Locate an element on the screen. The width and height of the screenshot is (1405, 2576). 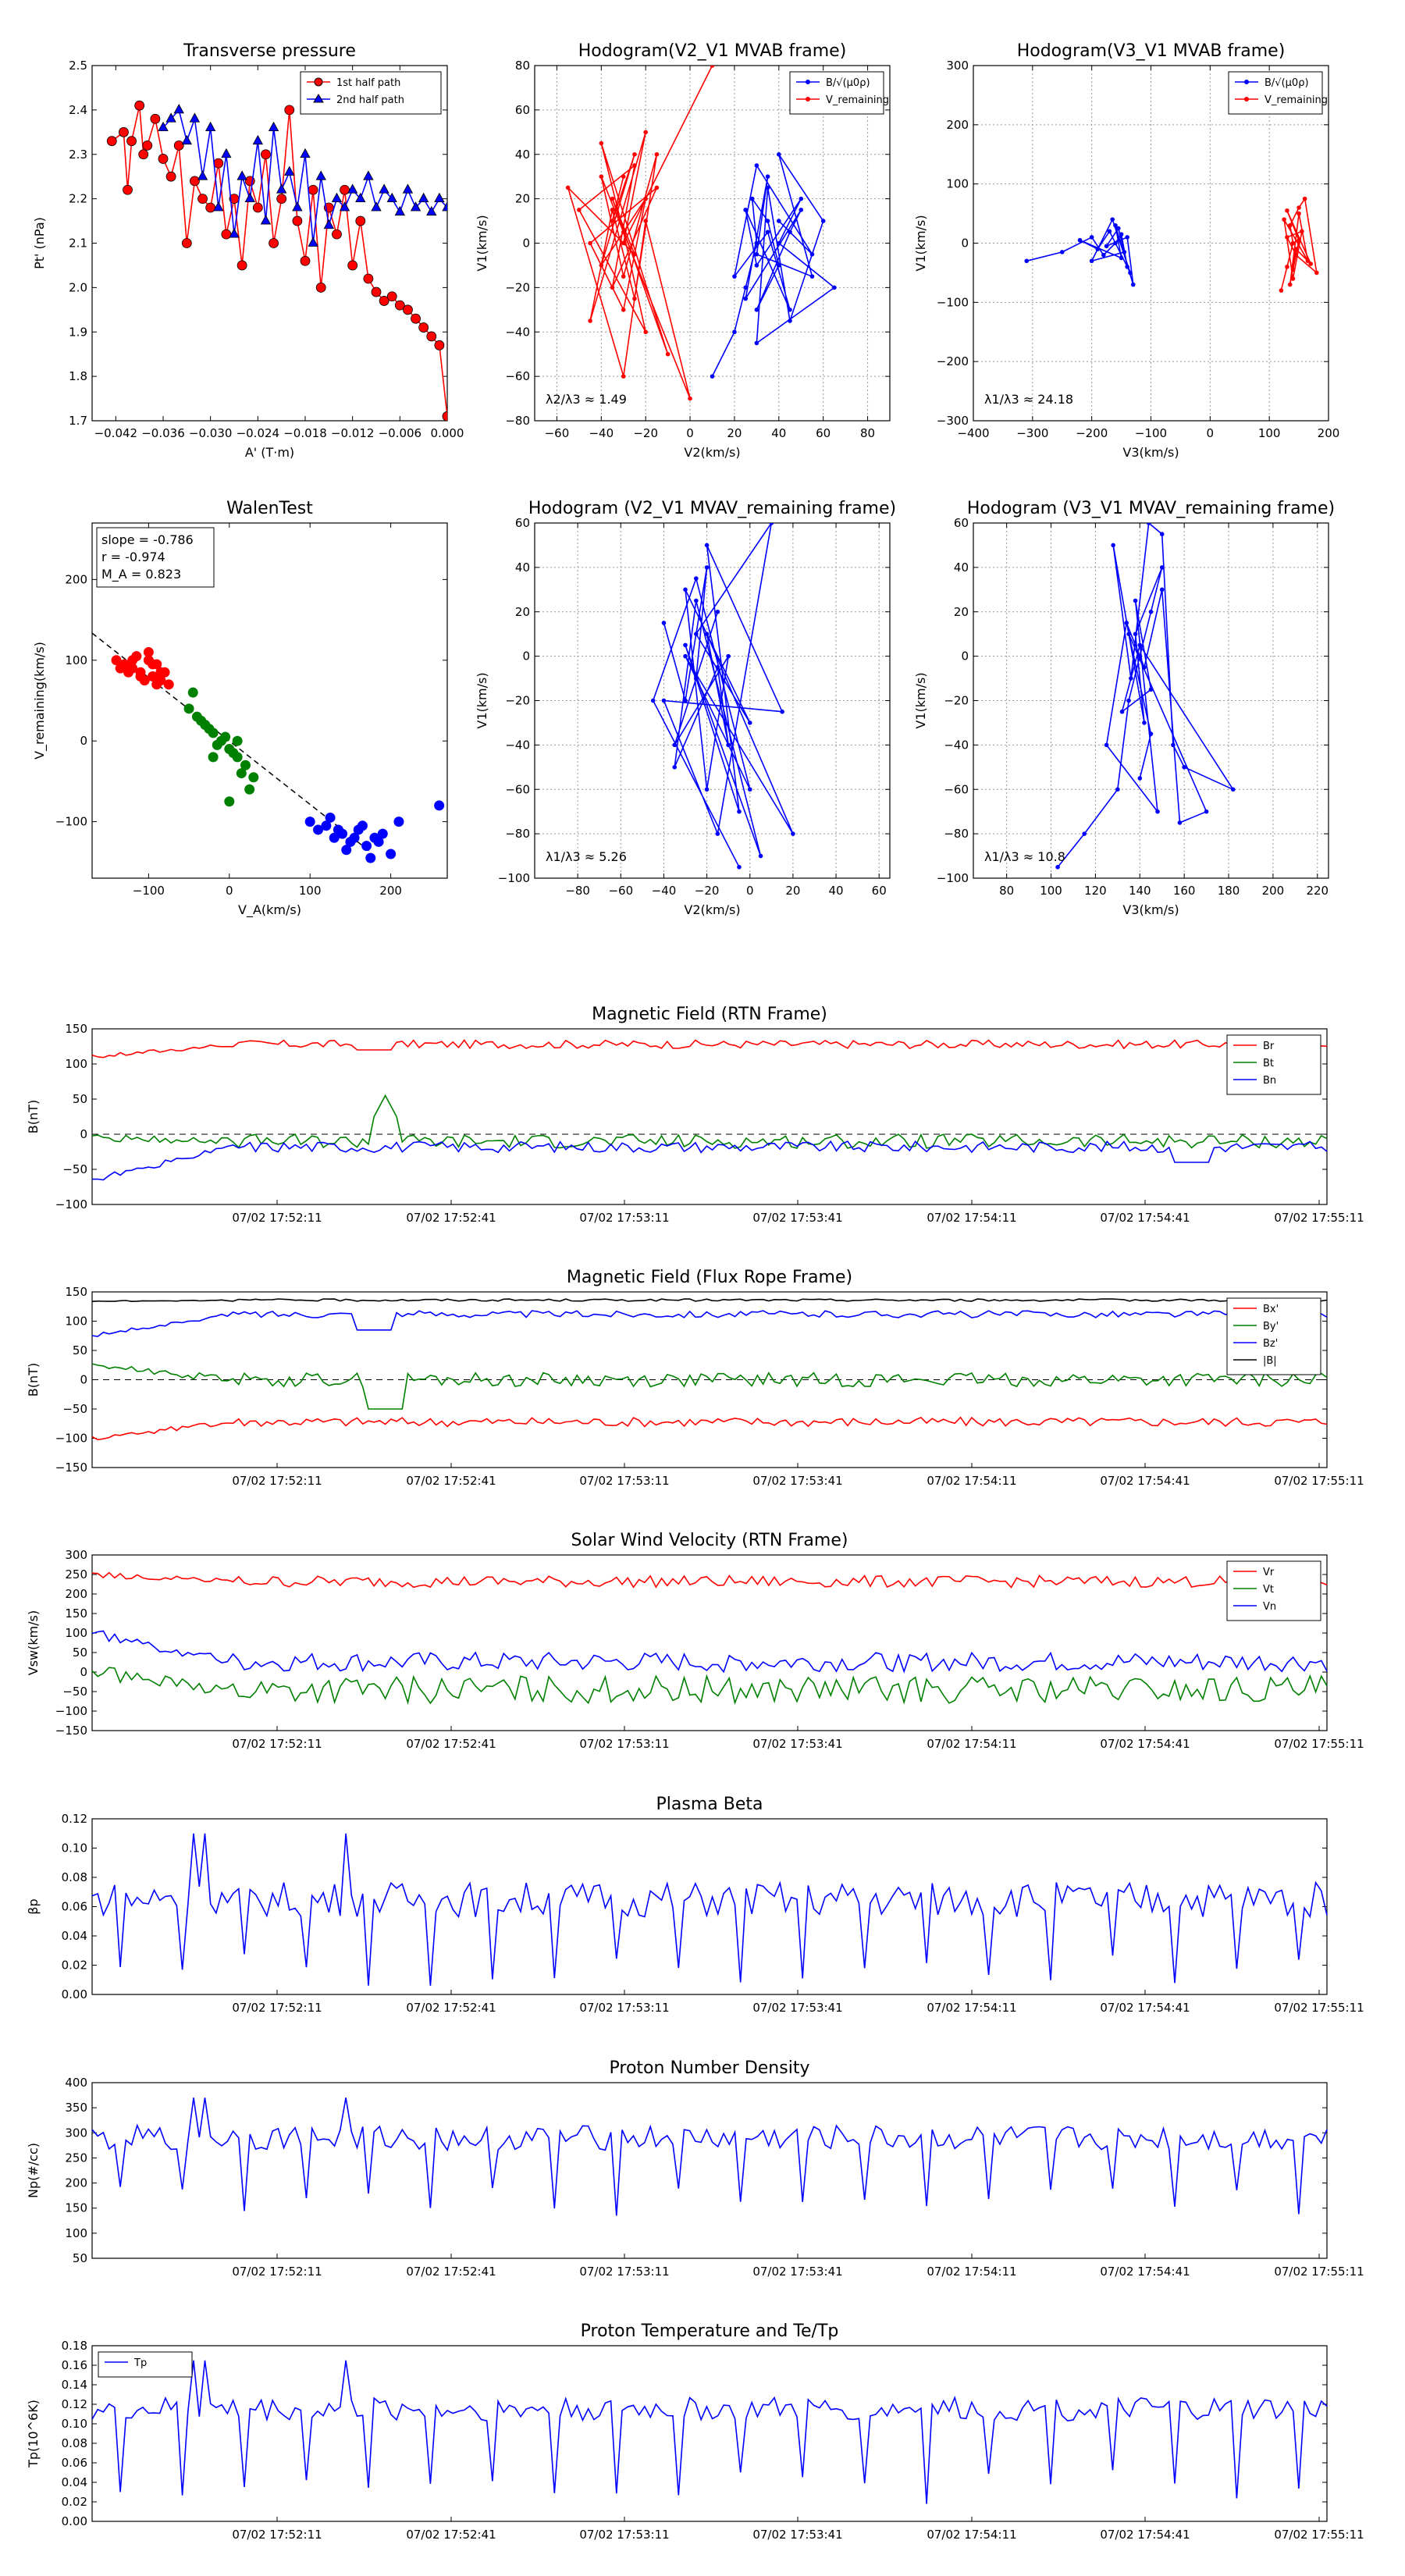
y-axis-label: Tp(10^6K) is located at coordinates (34, 2434).